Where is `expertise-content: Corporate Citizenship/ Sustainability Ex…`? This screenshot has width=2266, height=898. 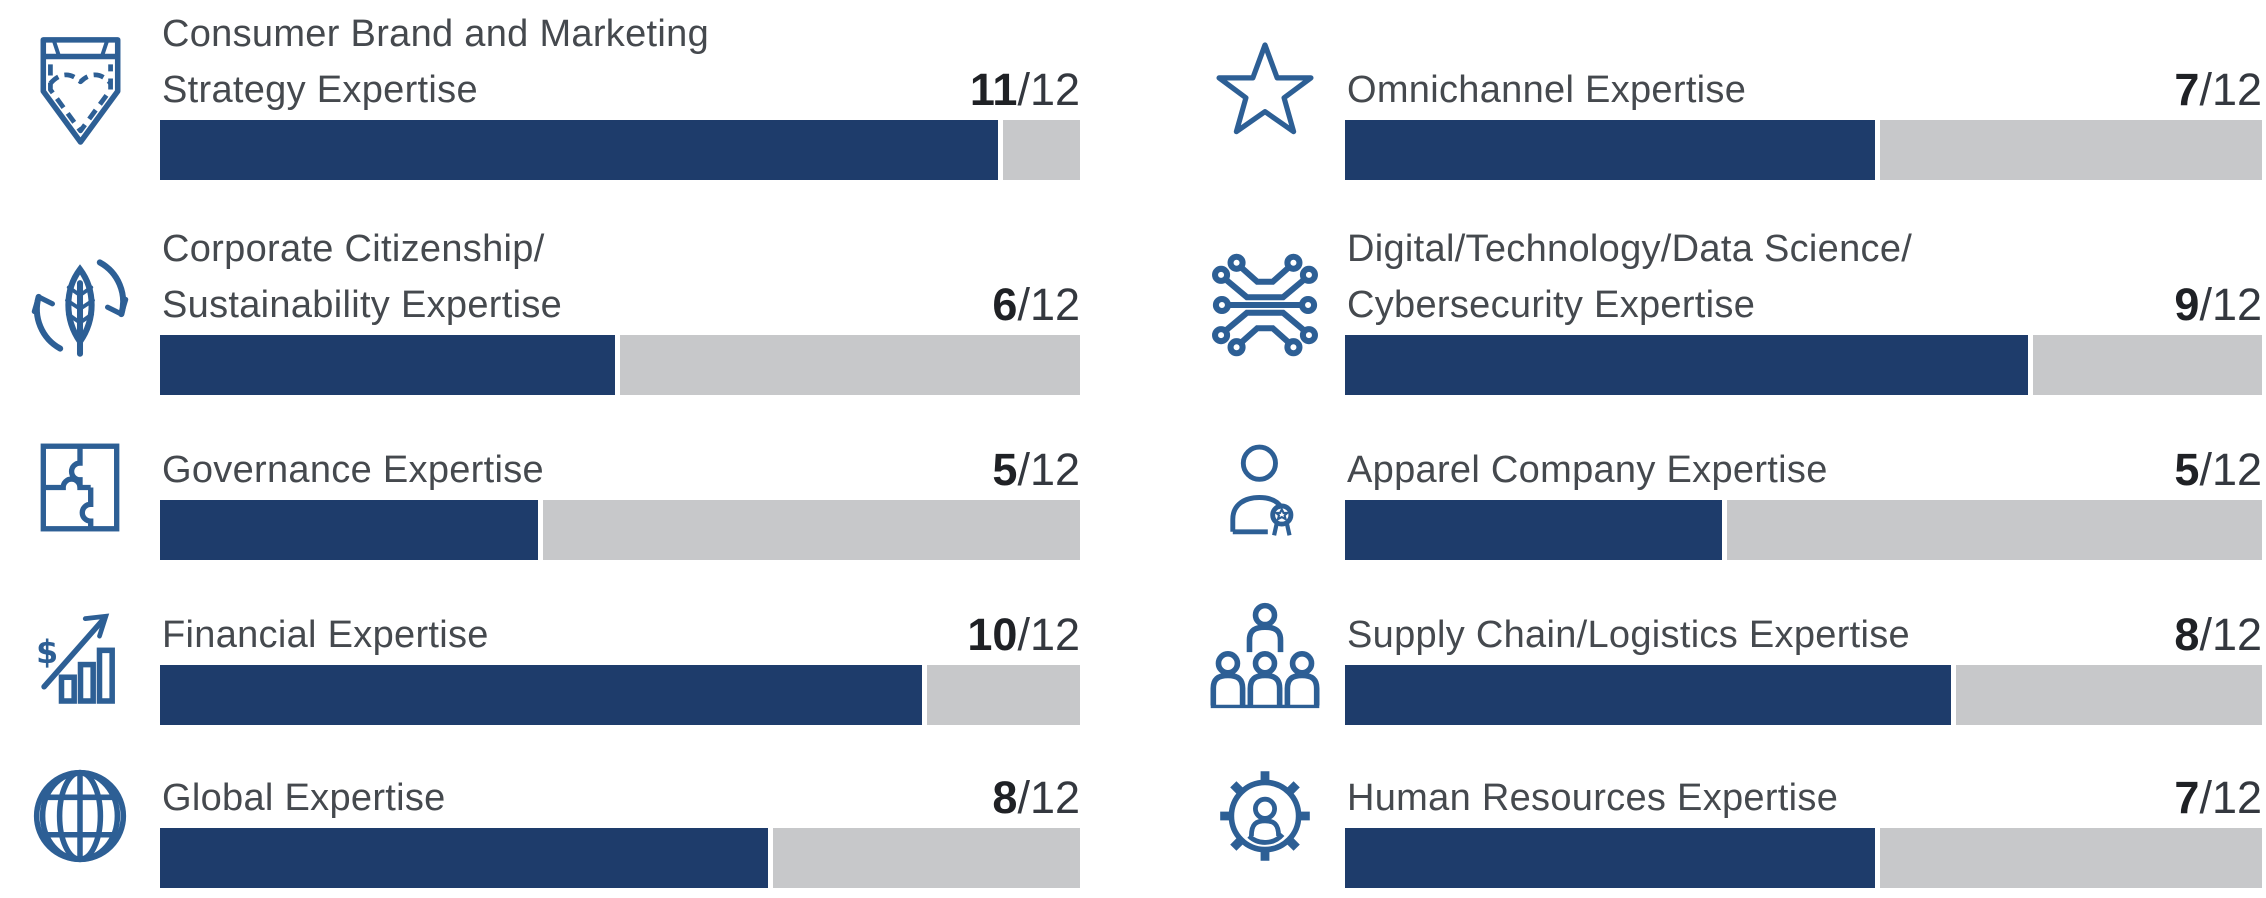
expertise-content: Corporate Citizenship/ Sustainability Ex… is located at coordinates (620, 305).